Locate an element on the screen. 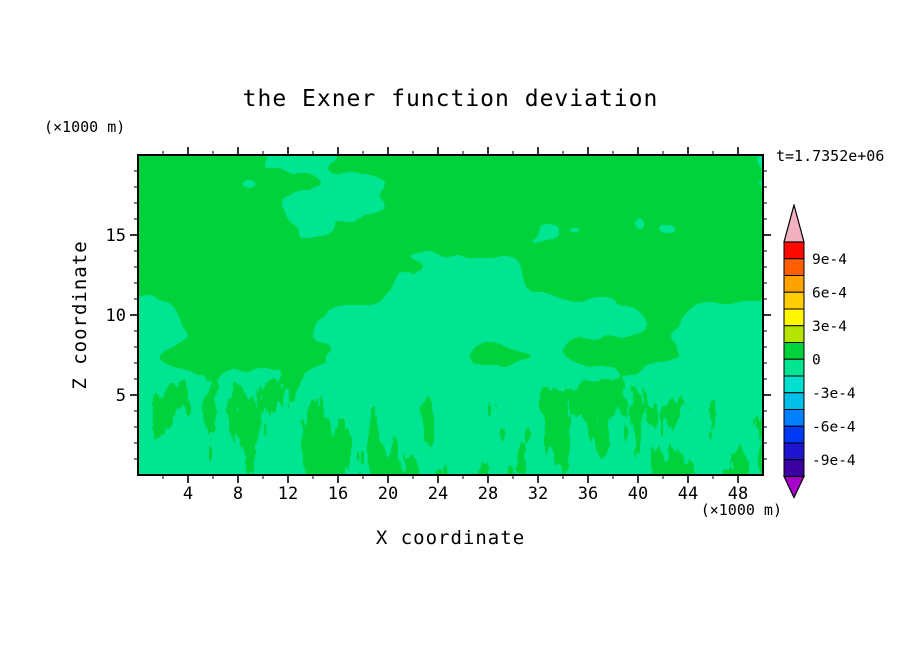  time-label: t=1.7352e+06 is located at coordinates (830, 156).